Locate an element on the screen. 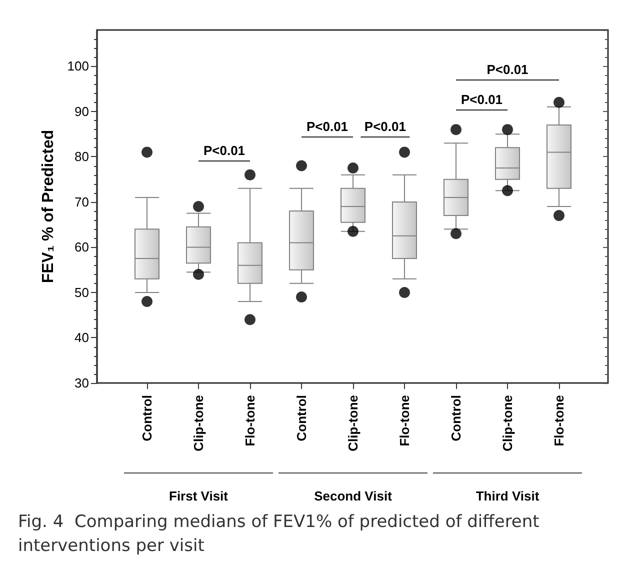 This screenshot has height=562, width=631. y-tick-label: 70 is located at coordinates (81, 202).